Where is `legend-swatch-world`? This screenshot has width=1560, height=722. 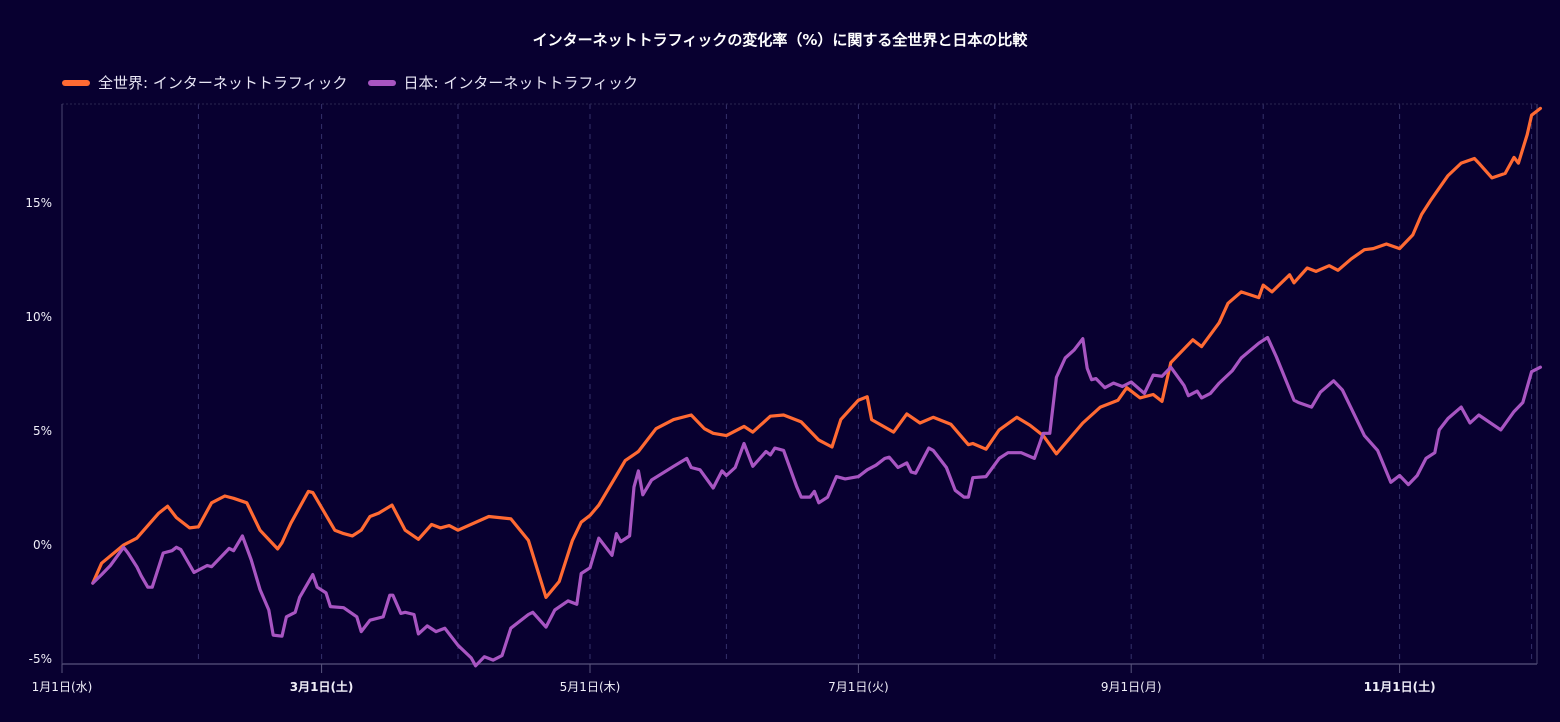 legend-swatch-world is located at coordinates (76, 82).